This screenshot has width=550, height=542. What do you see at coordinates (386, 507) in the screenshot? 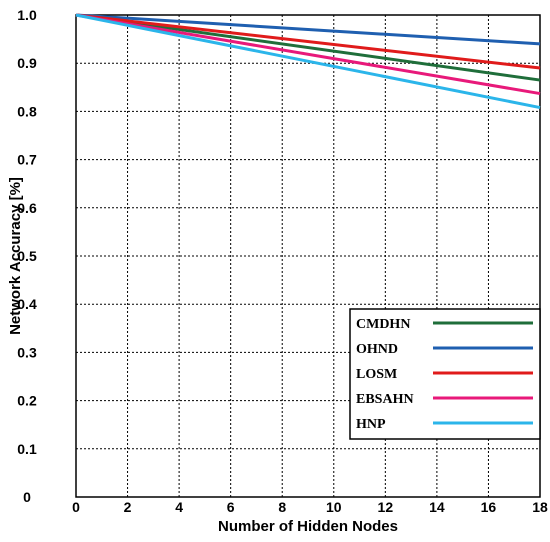
I see `x-tick-label: 12` at bounding box center [386, 507].